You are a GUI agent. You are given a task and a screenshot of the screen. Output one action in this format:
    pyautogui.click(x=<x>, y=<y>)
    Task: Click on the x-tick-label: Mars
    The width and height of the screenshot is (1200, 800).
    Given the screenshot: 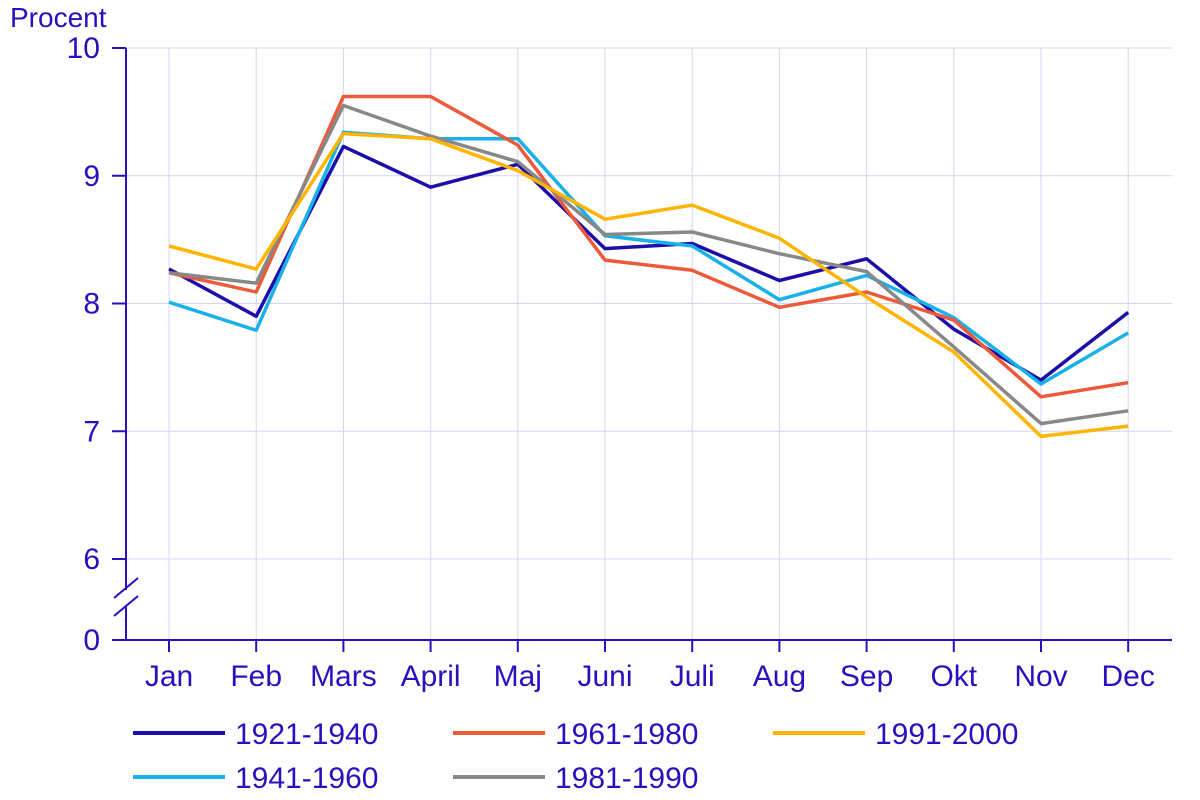 What is the action you would take?
    pyautogui.click(x=343, y=676)
    